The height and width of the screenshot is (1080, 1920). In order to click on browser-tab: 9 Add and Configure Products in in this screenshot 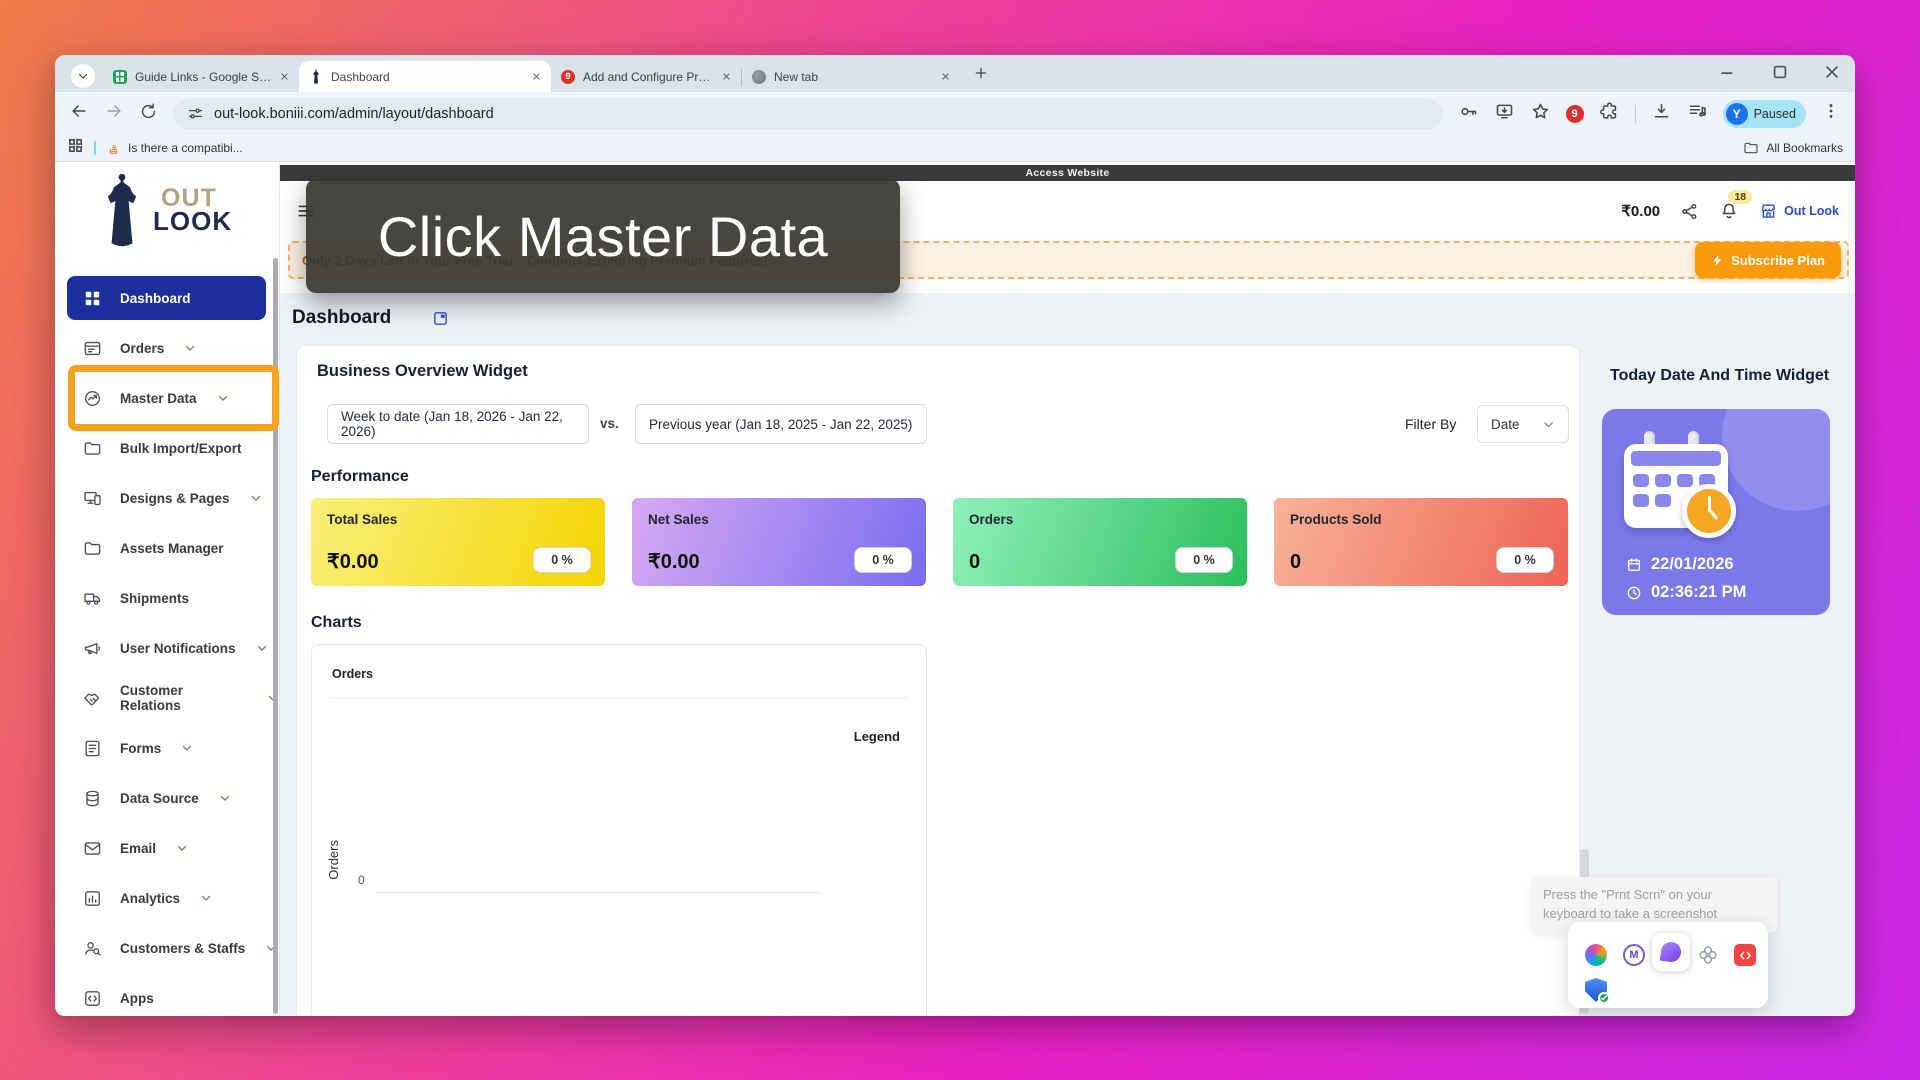, I will do `click(646, 76)`.